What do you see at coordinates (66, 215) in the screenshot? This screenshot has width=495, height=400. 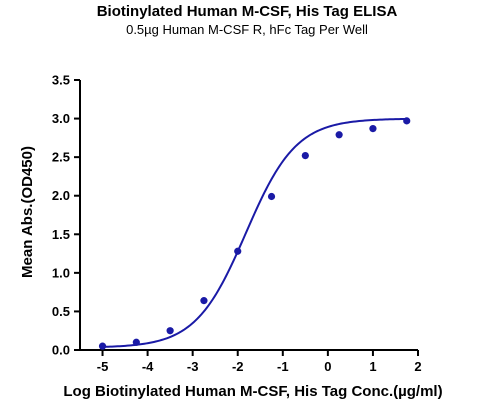 I see `y-axis: 0.0 0.5 1.0 1.5 2.0 2.5 3.0 3.5` at bounding box center [66, 215].